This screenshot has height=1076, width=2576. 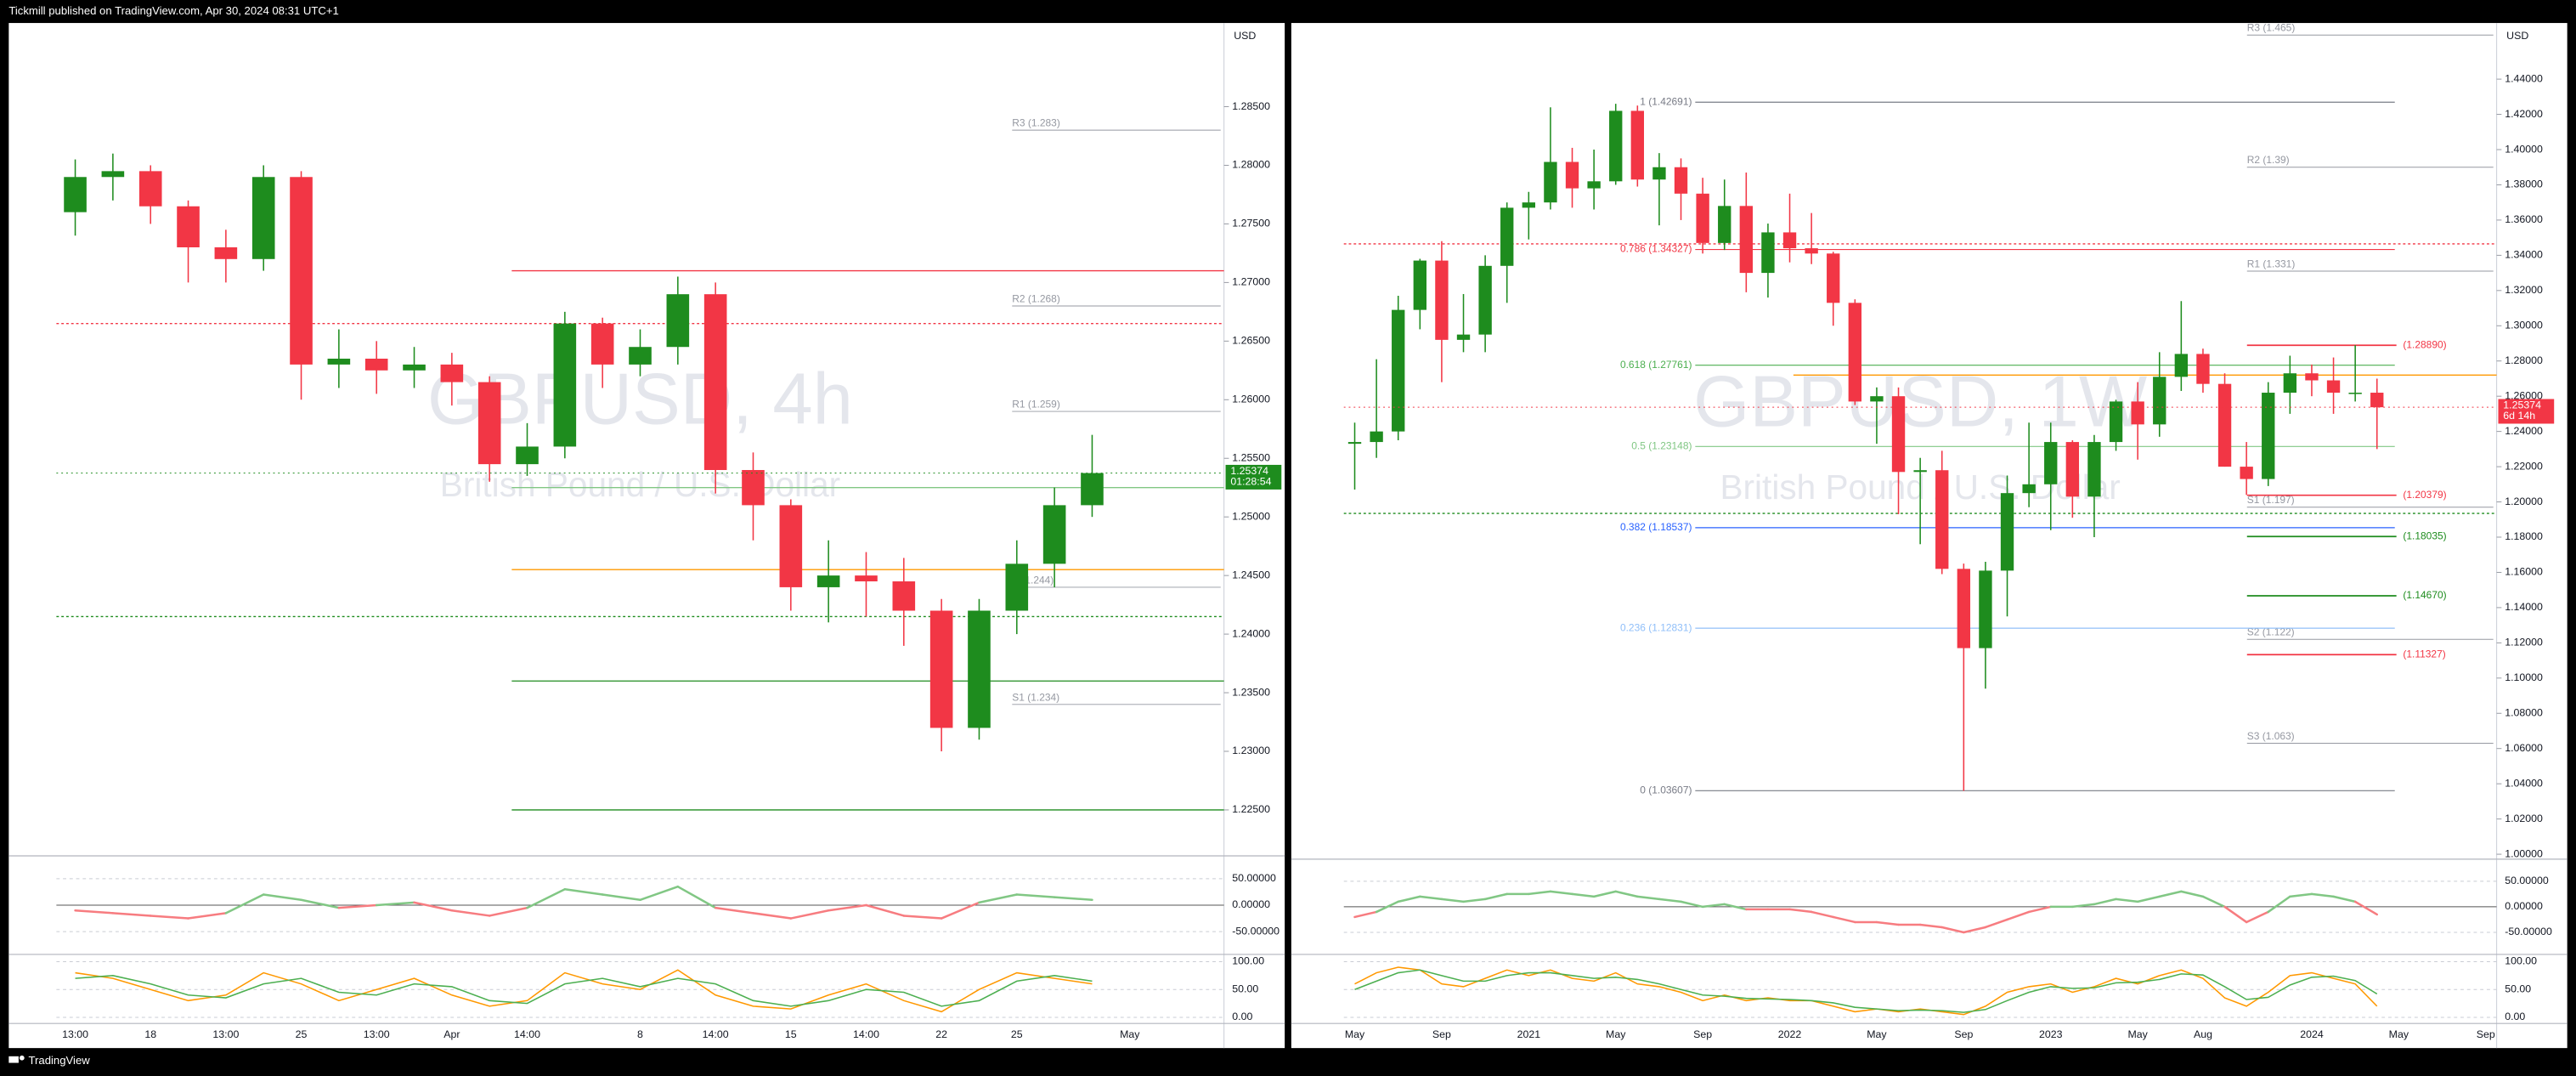 I want to click on x-tick-label: 2024, so click(x=2312, y=1034).